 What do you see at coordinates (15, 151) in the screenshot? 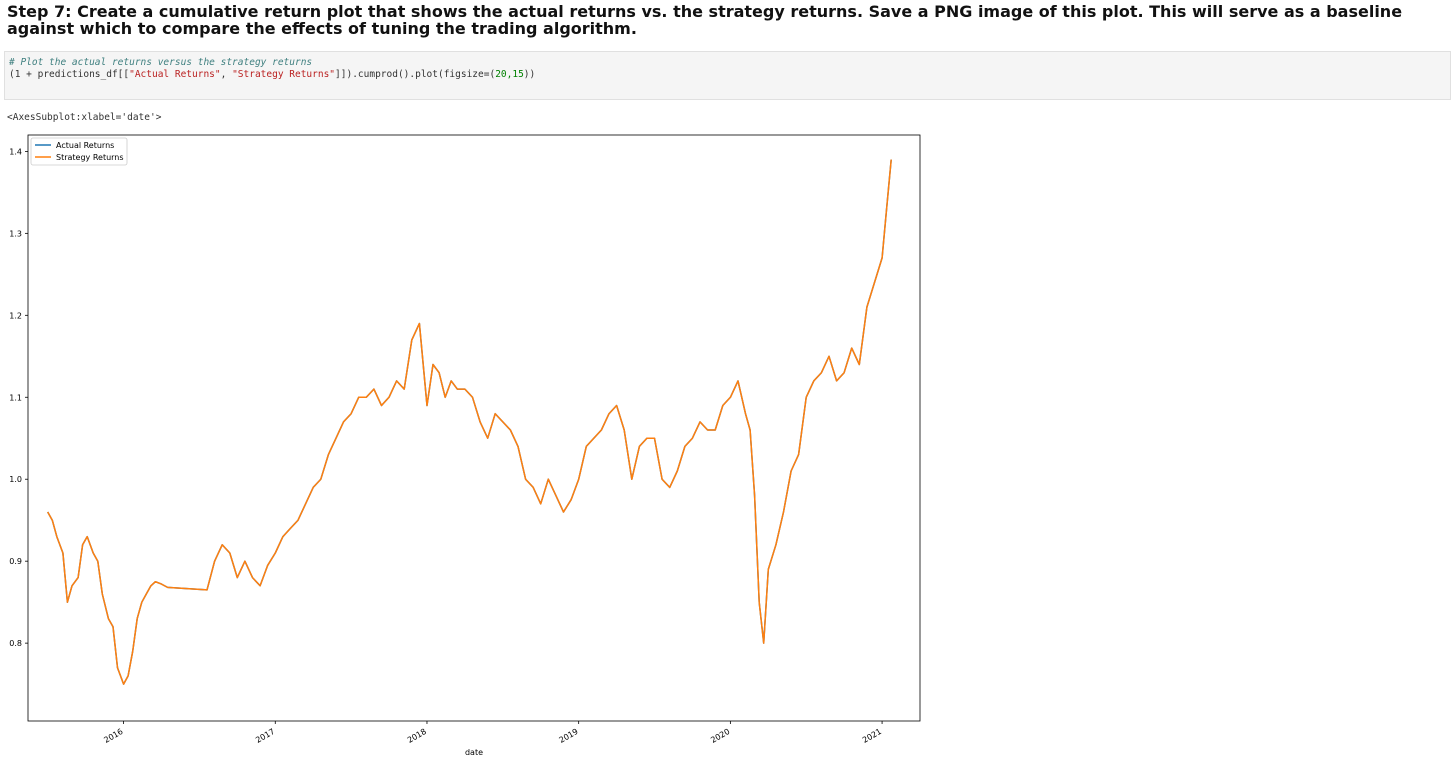
I see `y-tick-label: 1.4` at bounding box center [15, 151].